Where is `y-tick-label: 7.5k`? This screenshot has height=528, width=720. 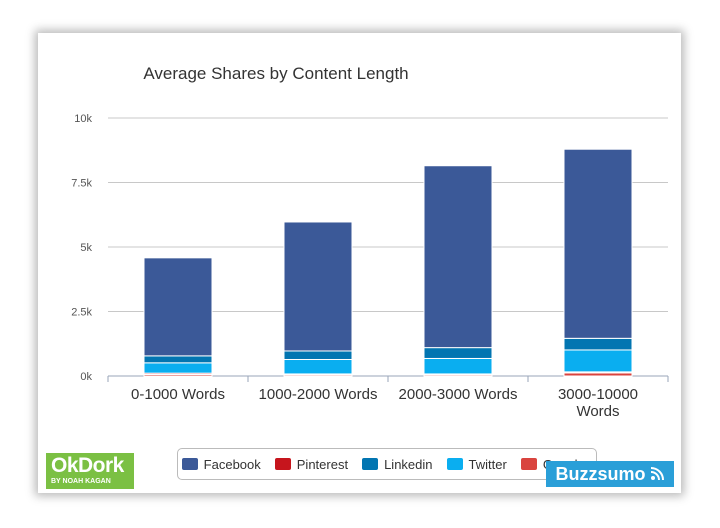 y-tick-label: 7.5k is located at coordinates (81, 184).